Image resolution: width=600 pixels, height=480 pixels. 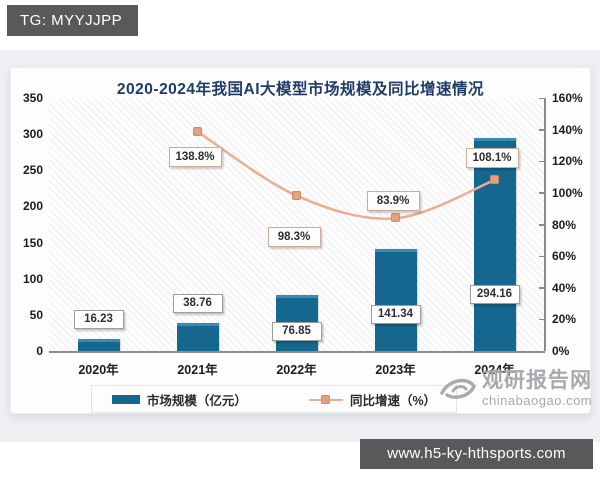 I want to click on left-axis-tick-label: 200, so click(x=32, y=206).